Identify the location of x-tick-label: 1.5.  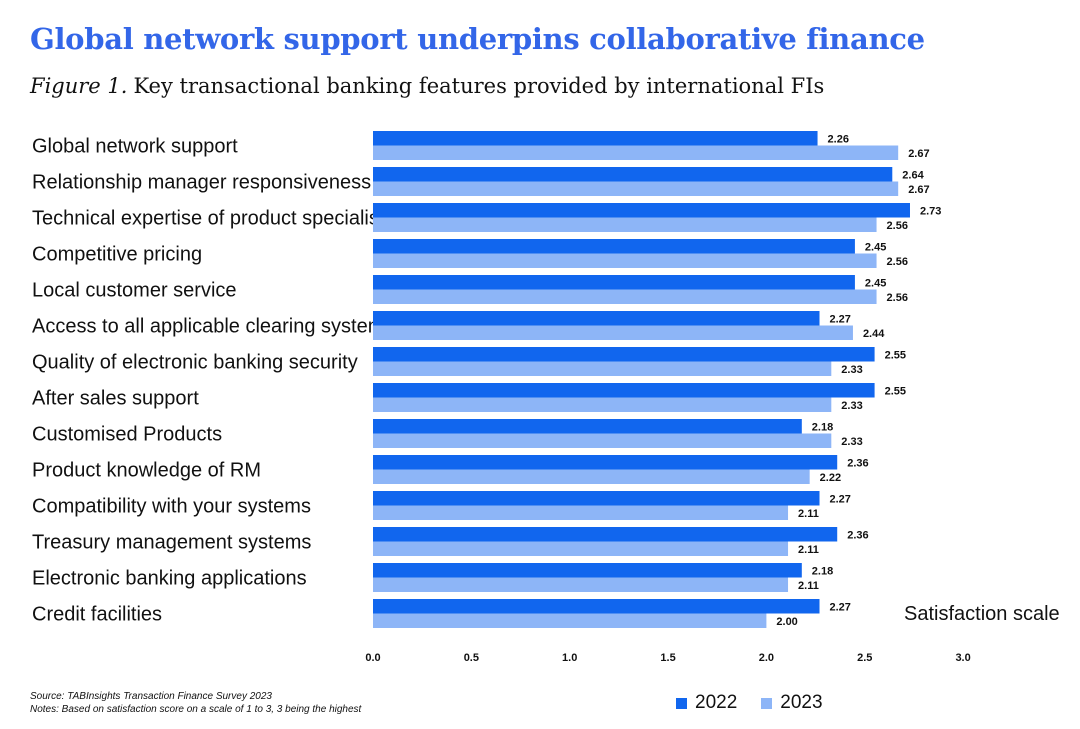
(667, 658).